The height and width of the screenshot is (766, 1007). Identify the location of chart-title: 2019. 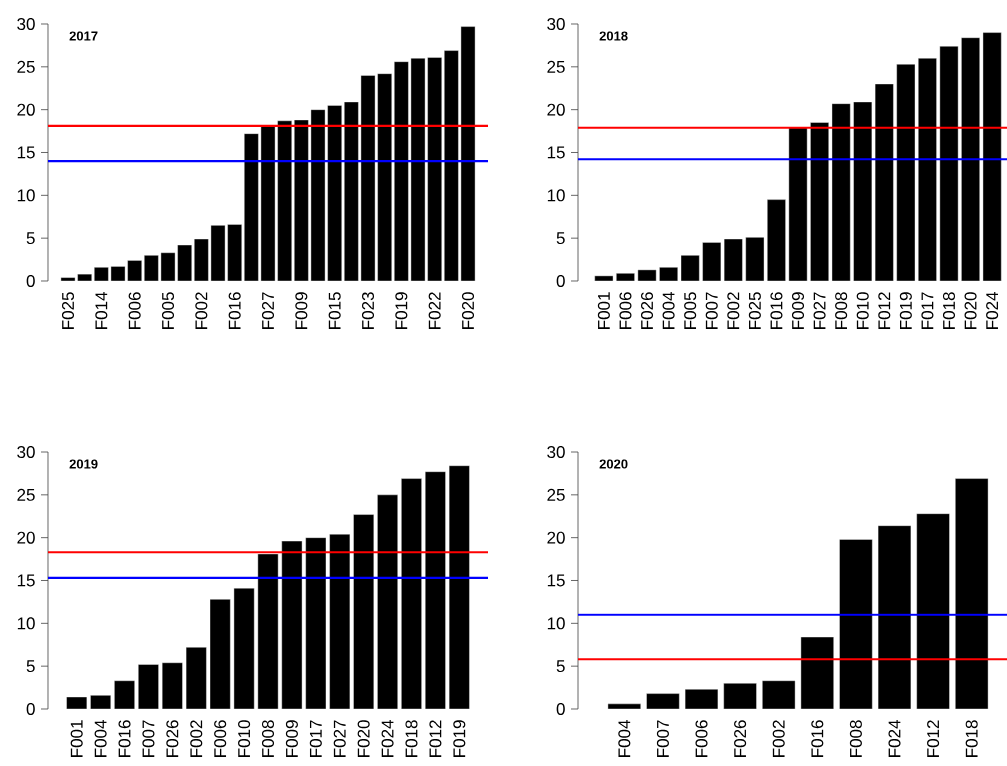
(83, 464).